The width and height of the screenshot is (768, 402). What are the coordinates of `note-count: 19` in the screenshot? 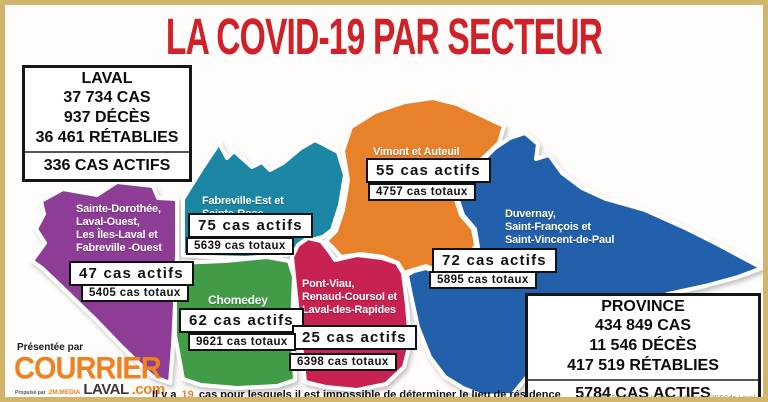 It's located at (187, 395).